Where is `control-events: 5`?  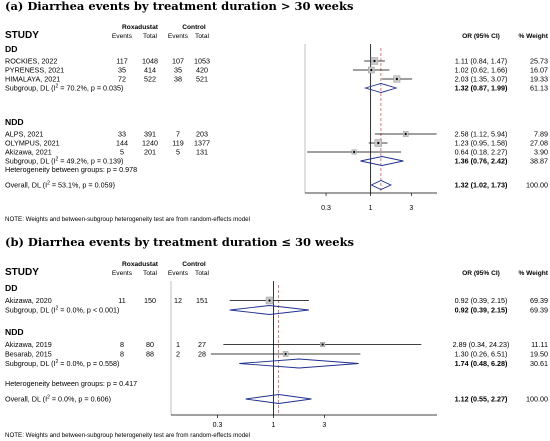 control-events: 5 is located at coordinates (178, 152).